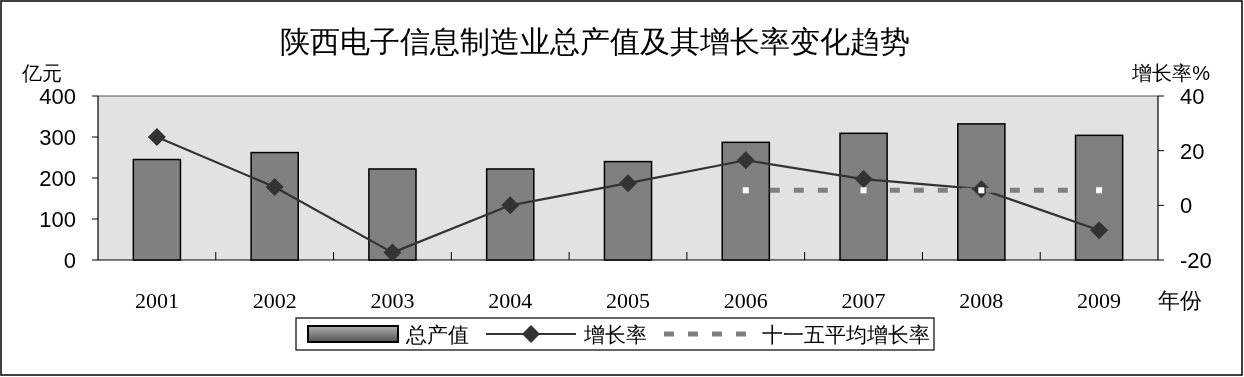  Describe the element at coordinates (69, 260) in the screenshot. I see `y-tick-label: 0` at that location.